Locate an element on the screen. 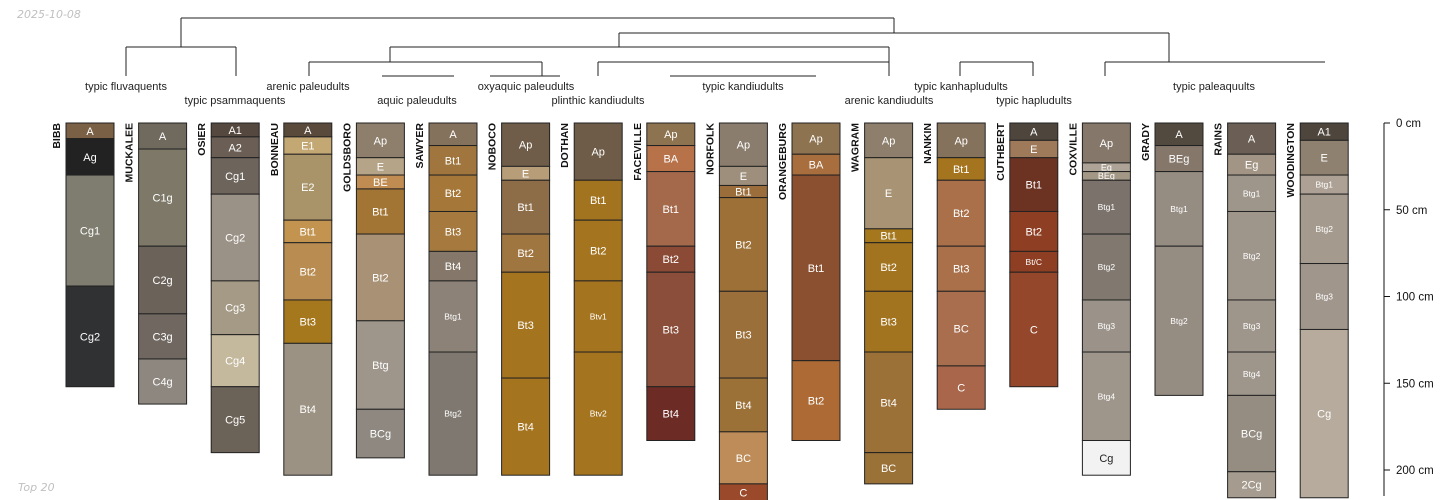 The width and height of the screenshot is (1450, 500). horizon-label: Btg1 is located at coordinates (1324, 185).